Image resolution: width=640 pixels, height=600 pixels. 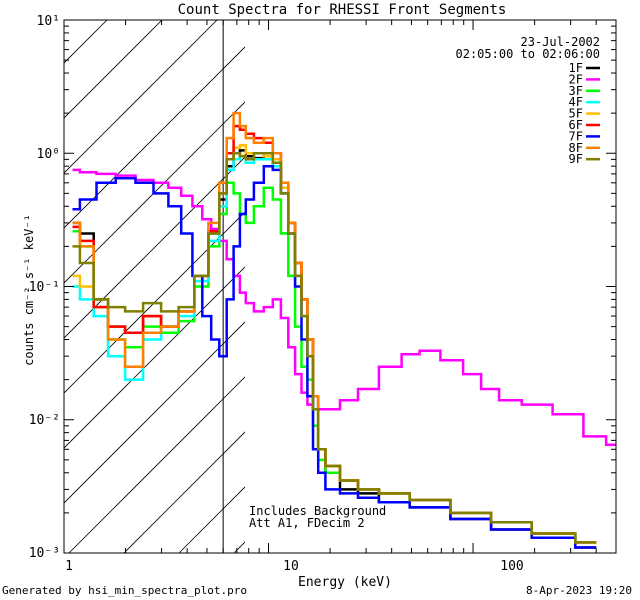 What do you see at coordinates (576, 68) in the screenshot?
I see `legend-label-1F: 1F` at bounding box center [576, 68].